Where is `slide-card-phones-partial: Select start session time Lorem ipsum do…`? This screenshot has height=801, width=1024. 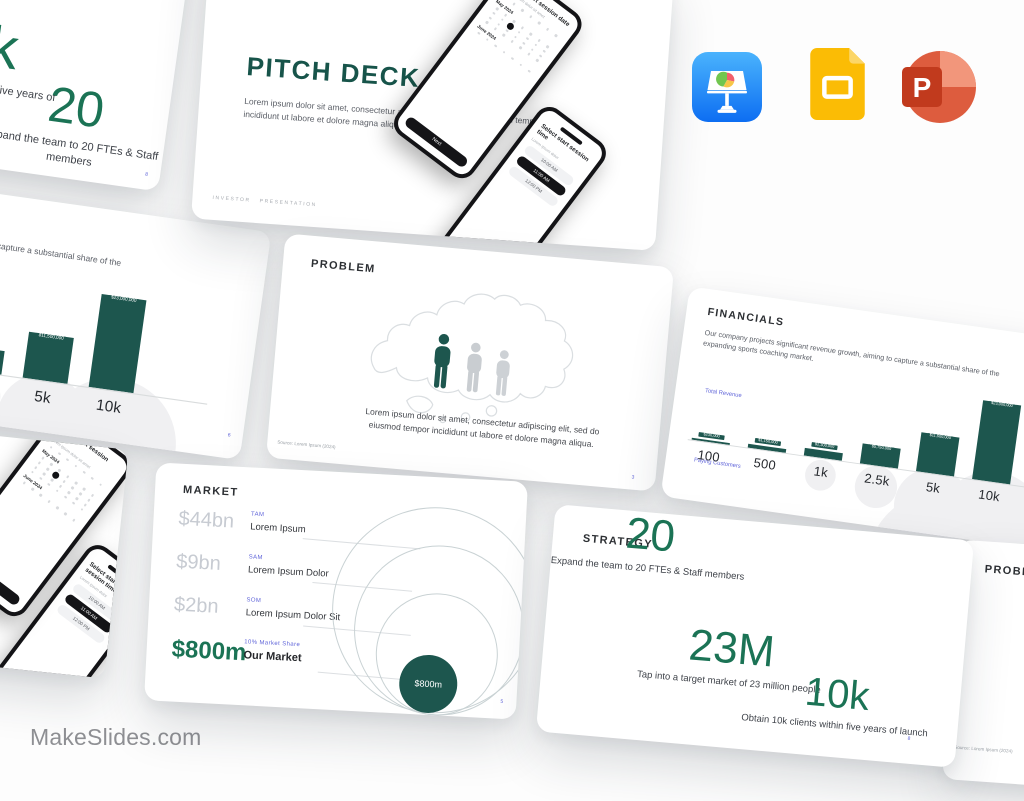 slide-card-phones-partial: Select start session time Lorem ipsum do… is located at coordinates (64, 553).